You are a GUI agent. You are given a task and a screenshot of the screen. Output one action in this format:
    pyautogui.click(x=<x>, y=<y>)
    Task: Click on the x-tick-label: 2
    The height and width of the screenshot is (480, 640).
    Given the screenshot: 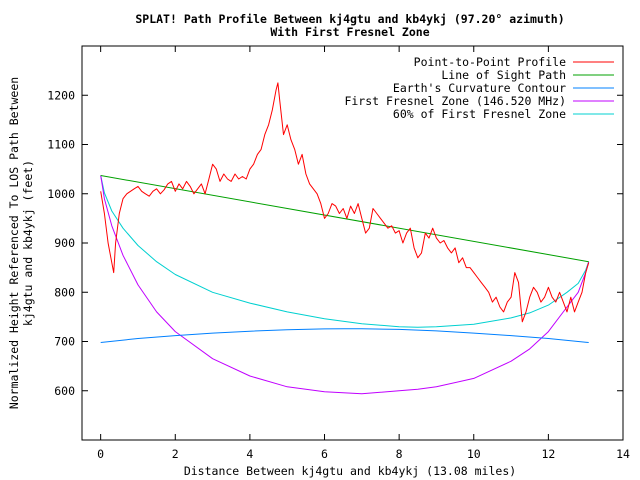 What is the action you would take?
    pyautogui.click(x=175, y=454)
    